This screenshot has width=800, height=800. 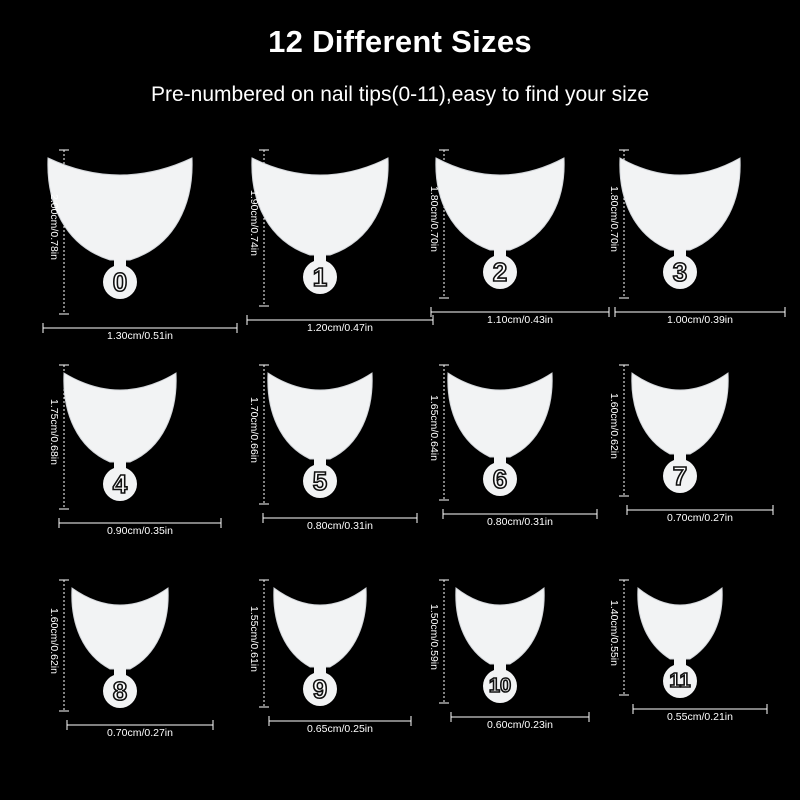 I want to click on height-label: 1.75cm/0.68in, so click(x=54, y=432).